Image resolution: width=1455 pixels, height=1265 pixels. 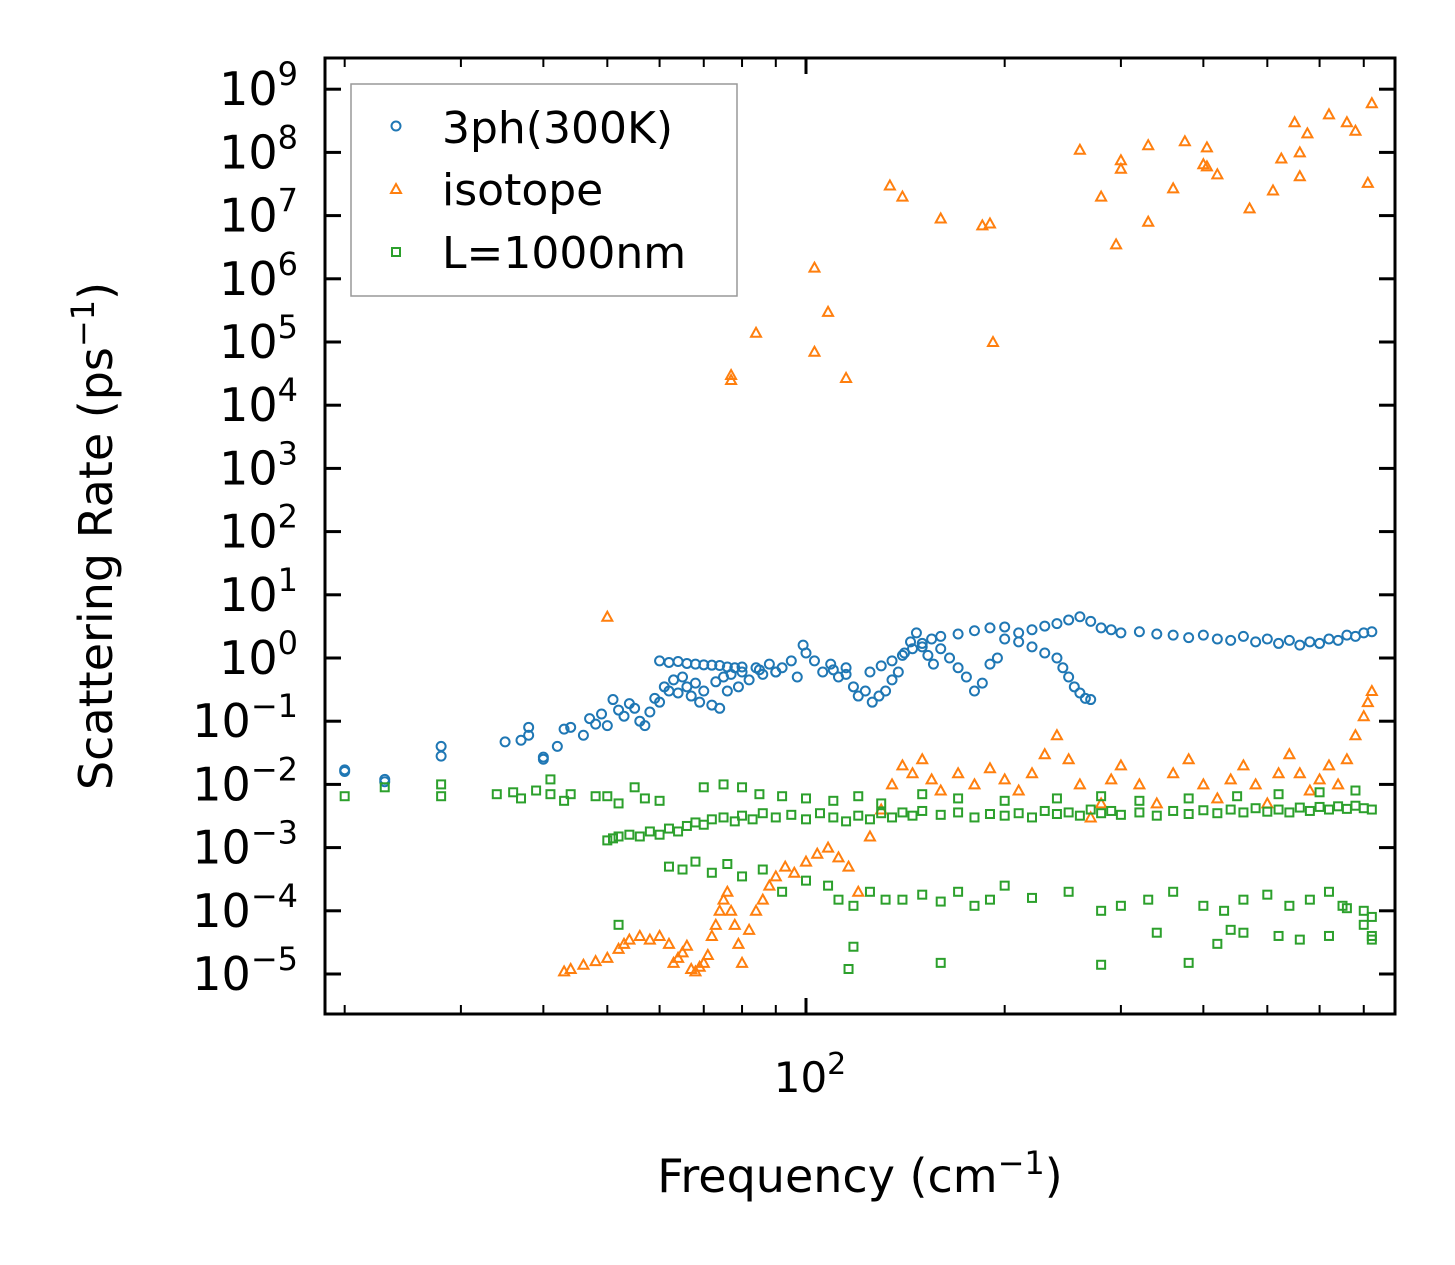 What do you see at coordinates (258, 148) in the screenshot?
I see `y-tick-label: 10⁸` at bounding box center [258, 148].